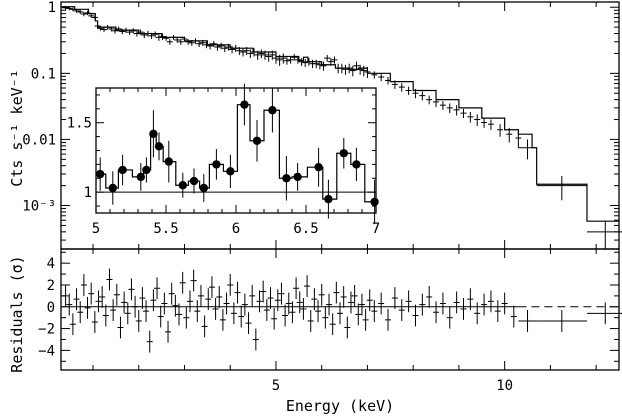 Image resolution: width=622 pixels, height=416 pixels. I want to click on x-tick-label: 10, so click(504, 386).